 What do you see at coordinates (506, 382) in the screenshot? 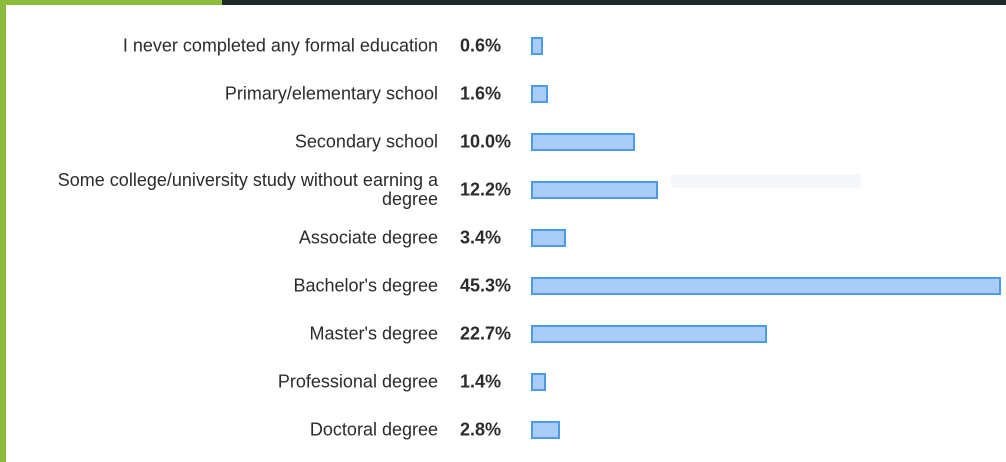
I see `bar-row: Professional degree 1.4%` at bounding box center [506, 382].